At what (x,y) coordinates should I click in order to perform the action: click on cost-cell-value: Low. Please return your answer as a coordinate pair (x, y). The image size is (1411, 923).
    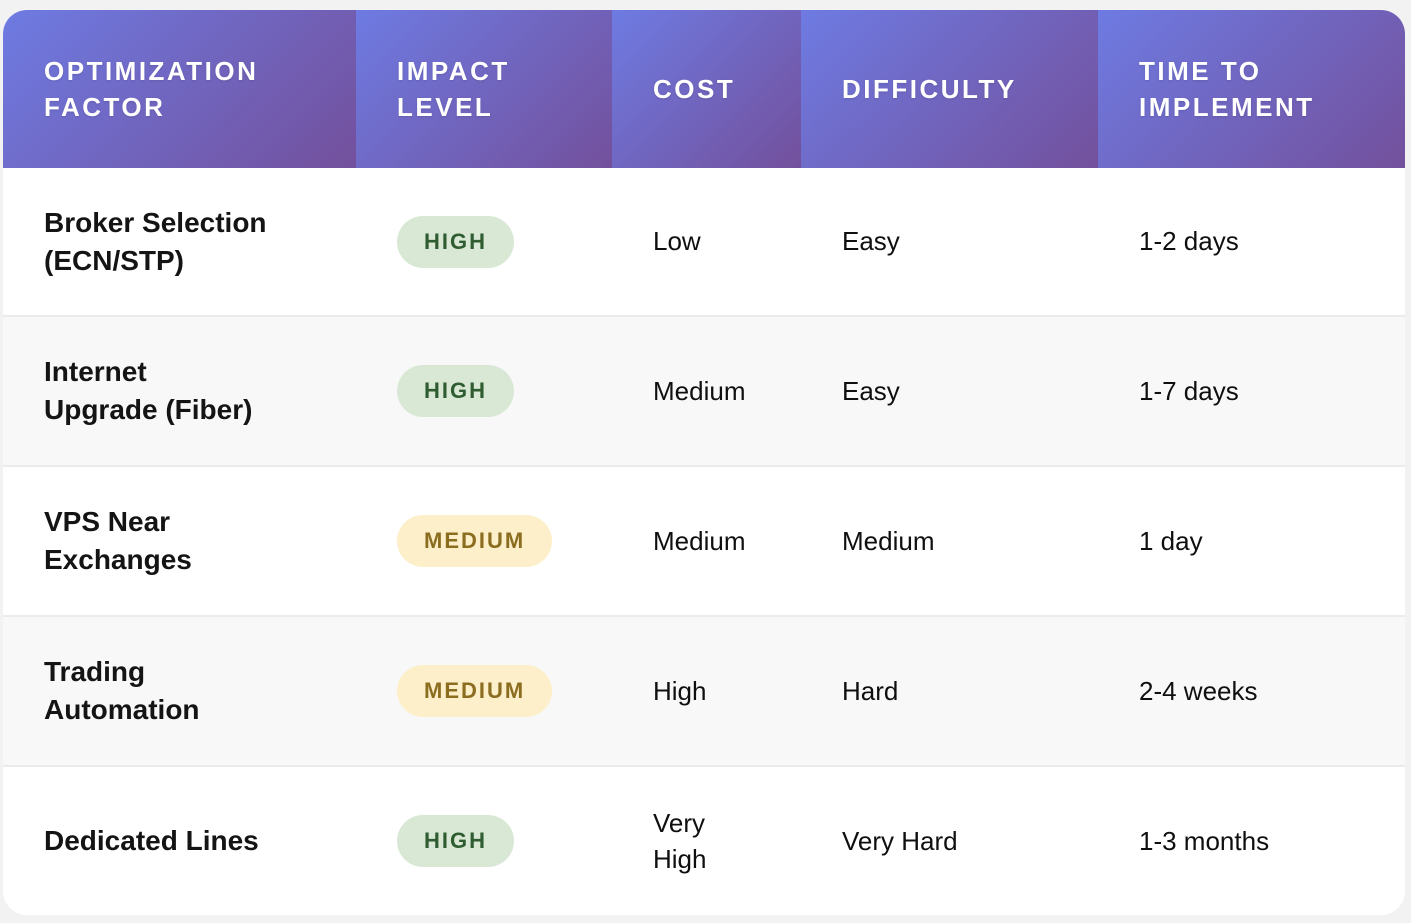
    Looking at the image, I should click on (677, 241).